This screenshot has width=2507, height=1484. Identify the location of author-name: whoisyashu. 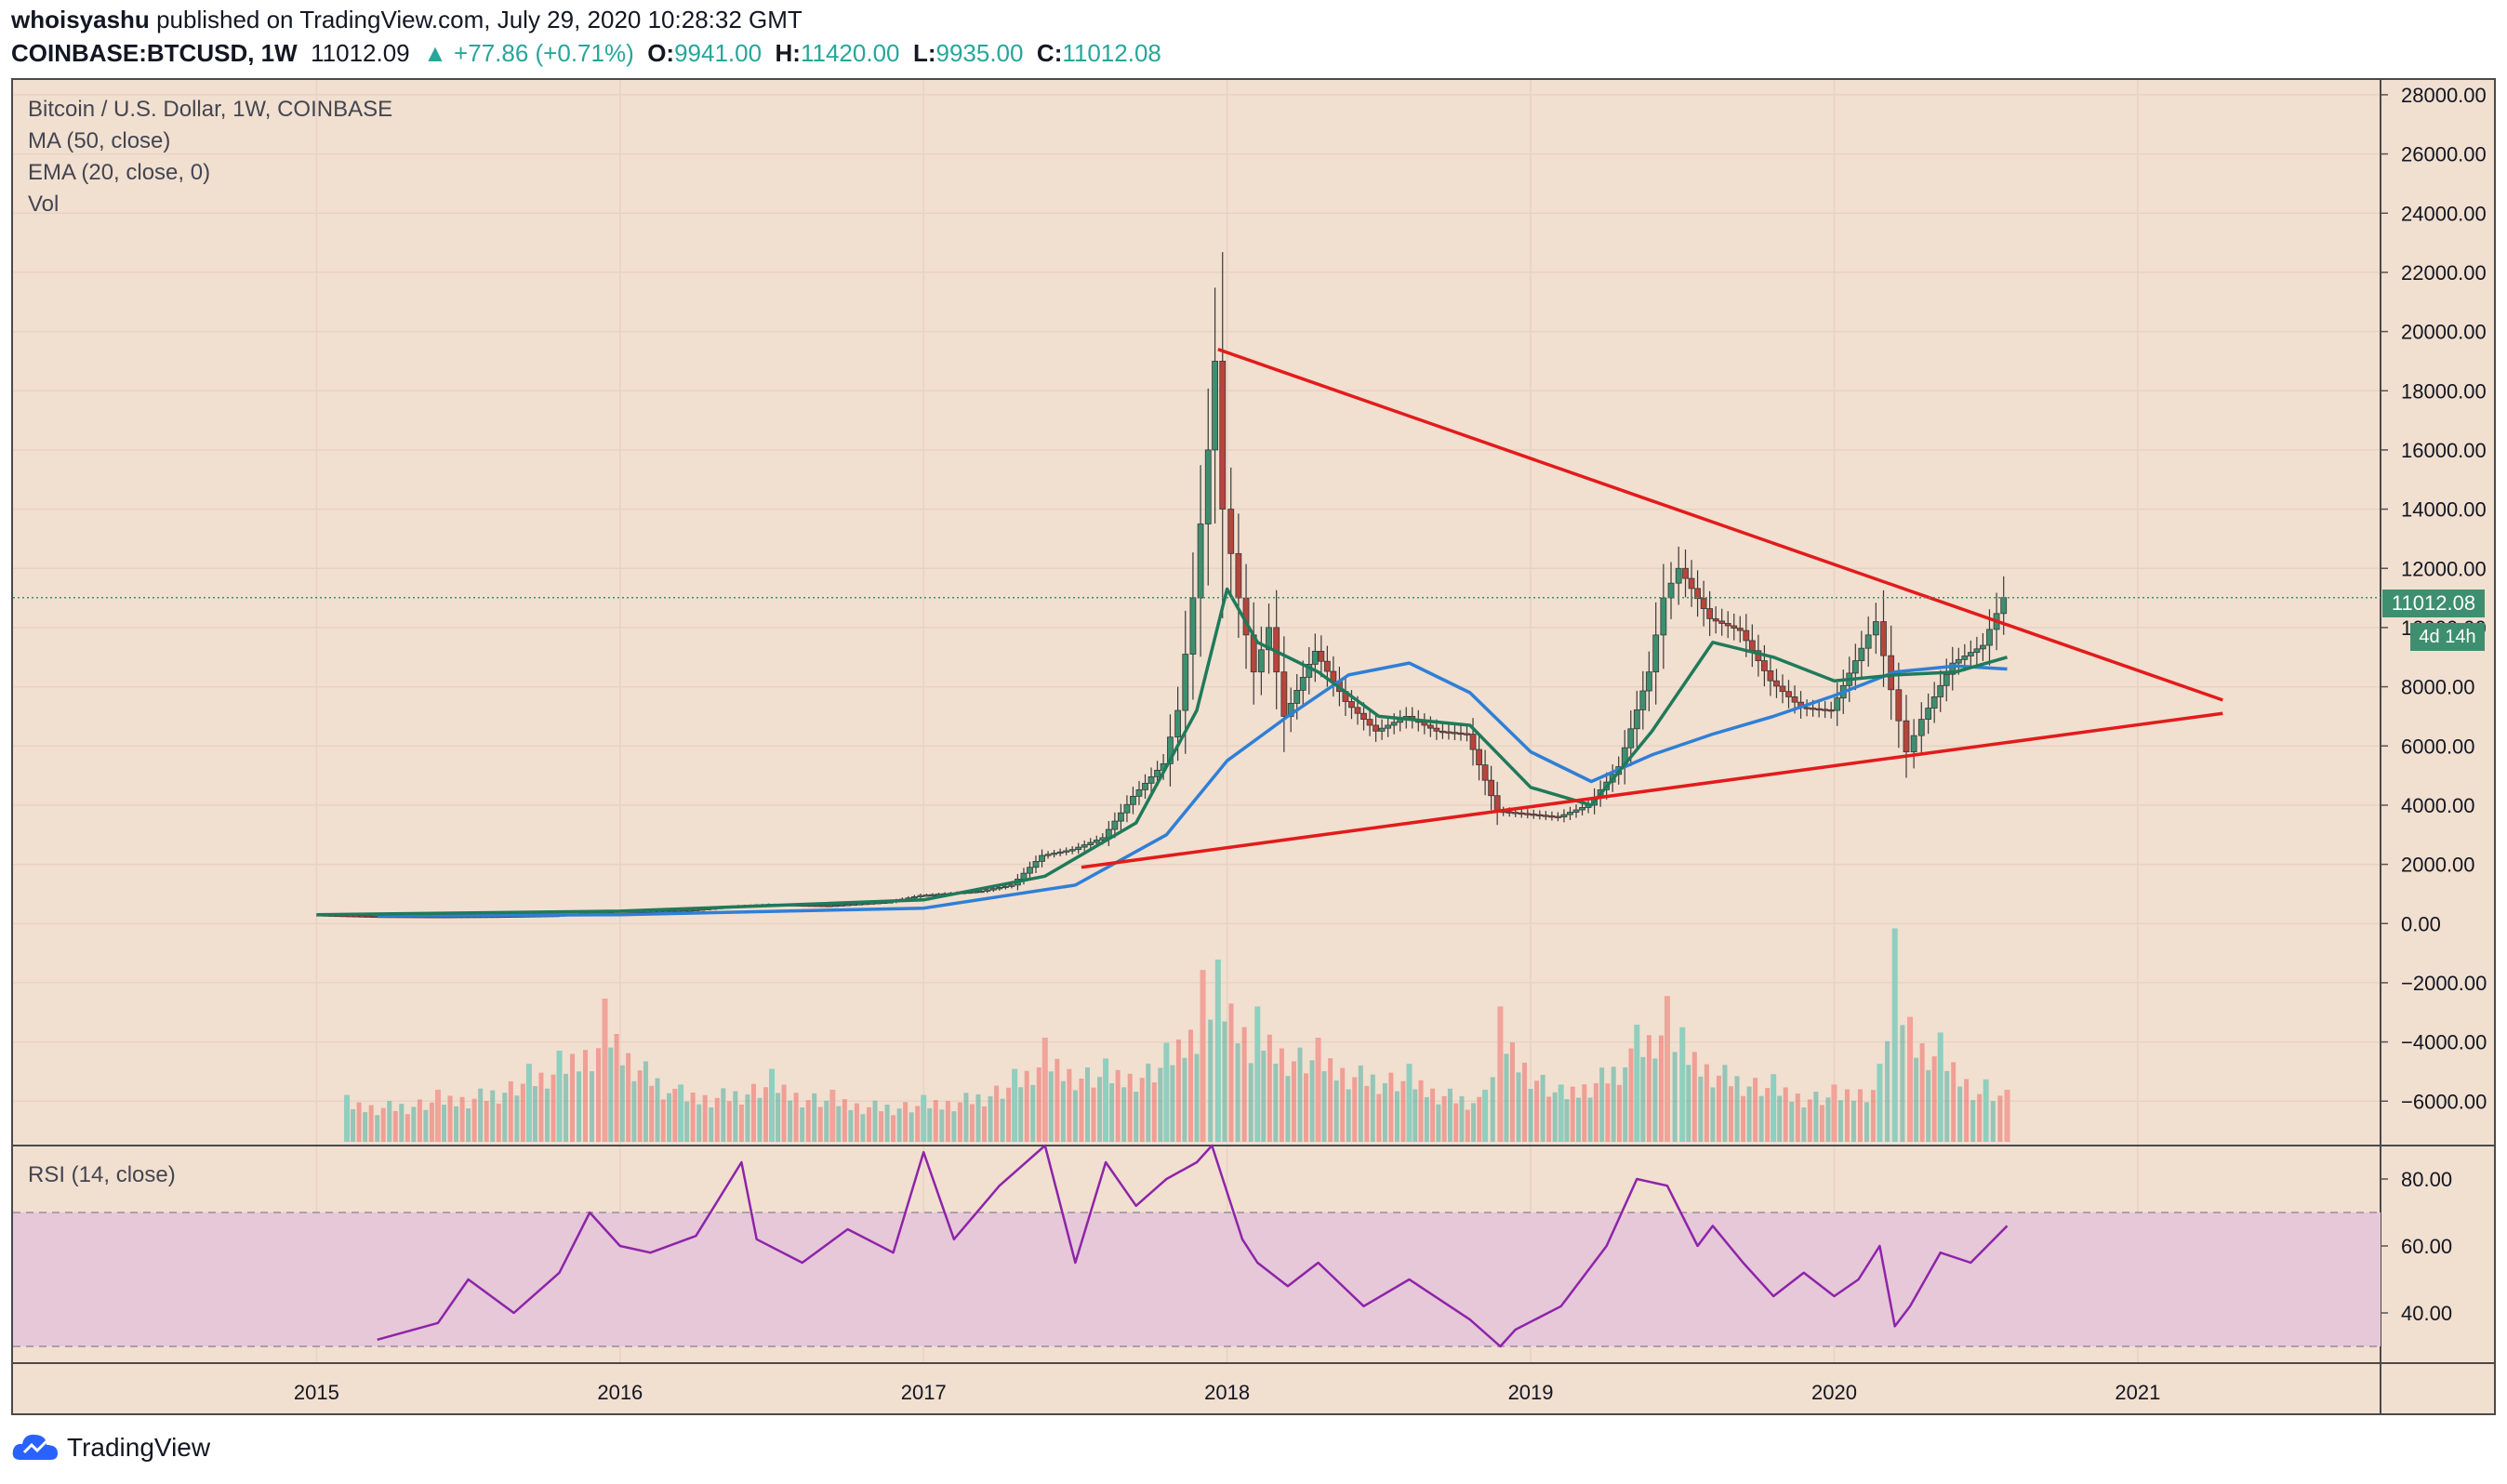
(80, 19).